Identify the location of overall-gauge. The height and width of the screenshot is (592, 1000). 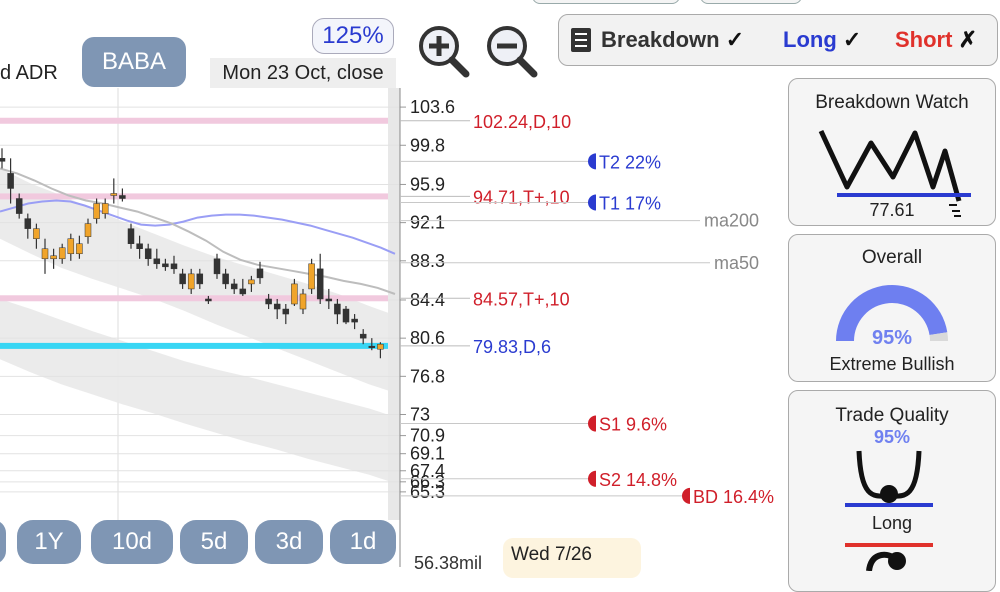
(892, 312).